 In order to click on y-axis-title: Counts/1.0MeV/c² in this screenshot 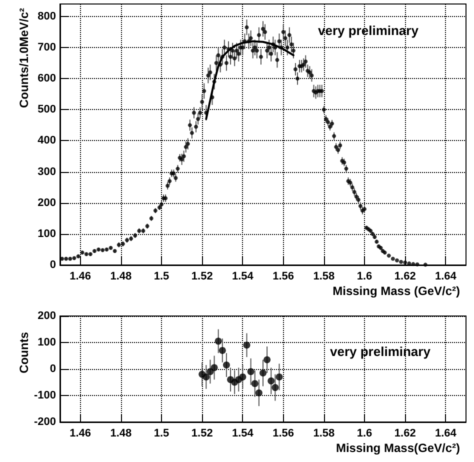, I will do `click(24, 58)`.